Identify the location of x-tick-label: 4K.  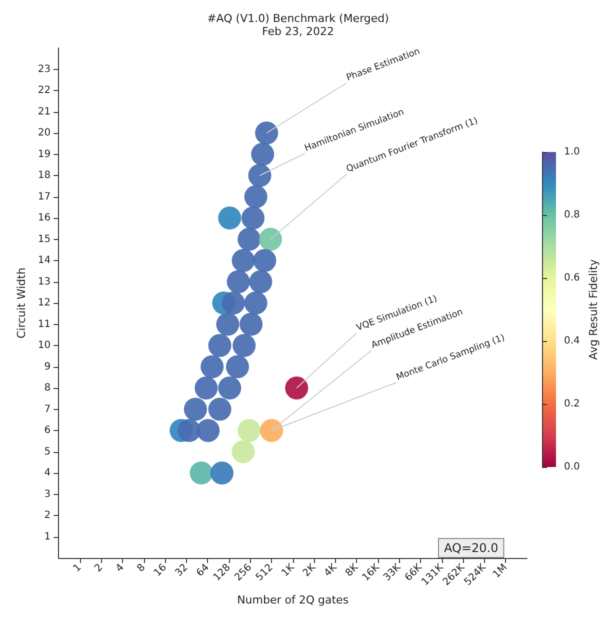
(331, 571).